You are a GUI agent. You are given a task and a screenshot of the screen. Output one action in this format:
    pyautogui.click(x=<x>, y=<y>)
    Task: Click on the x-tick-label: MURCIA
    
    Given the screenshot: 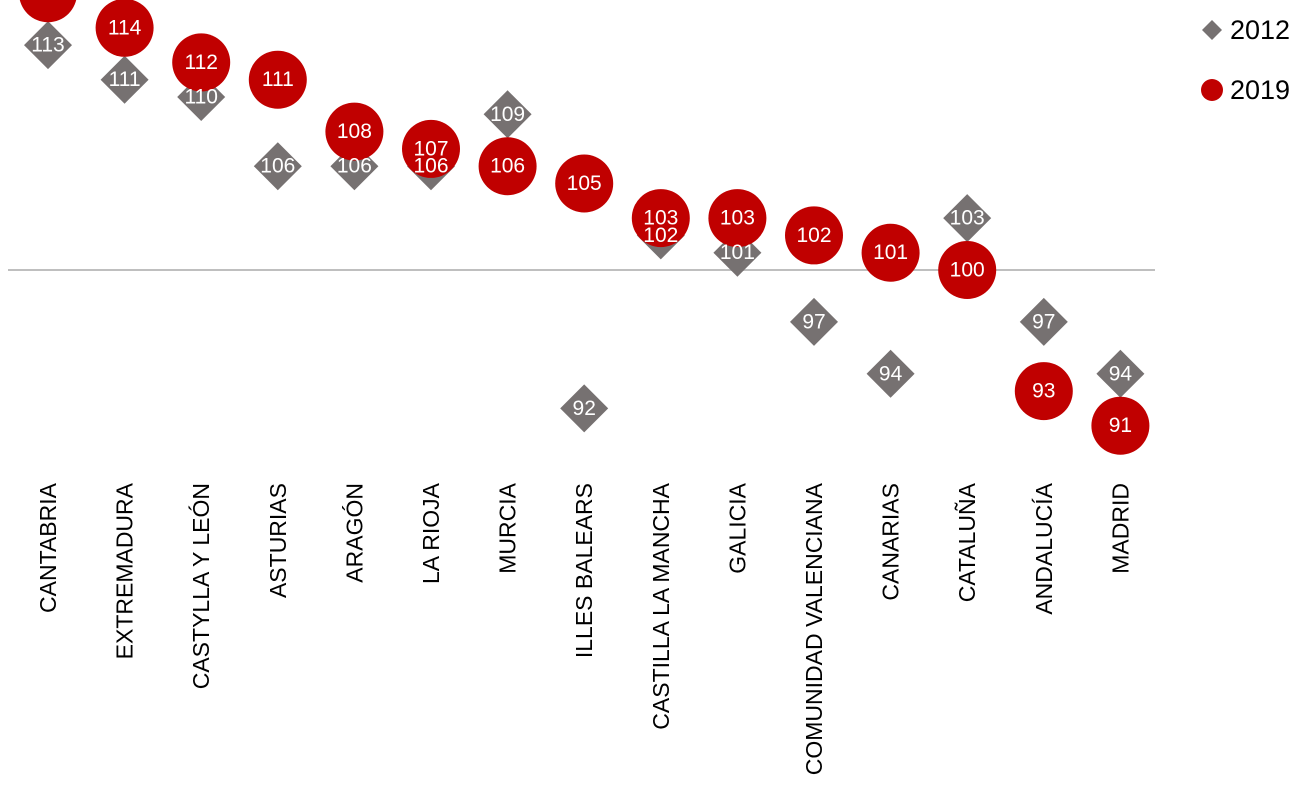 What is the action you would take?
    pyautogui.click(x=508, y=527)
    